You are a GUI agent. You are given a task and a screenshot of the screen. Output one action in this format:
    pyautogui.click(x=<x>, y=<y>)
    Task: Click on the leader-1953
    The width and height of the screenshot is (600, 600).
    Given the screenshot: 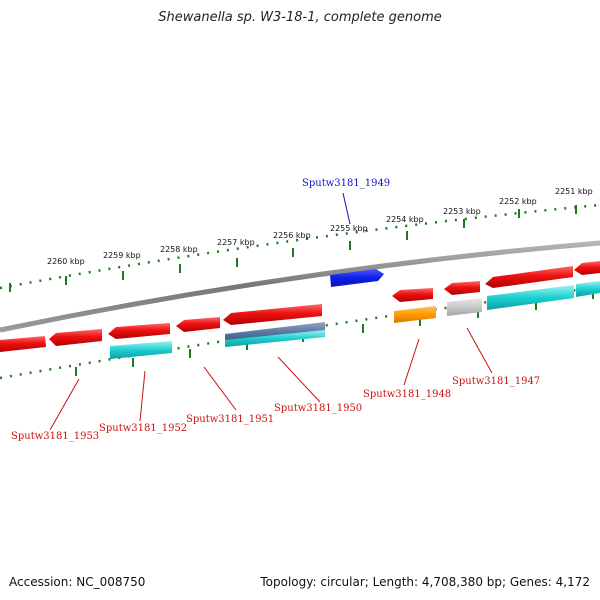 What is the action you would take?
    pyautogui.click(x=64, y=404)
    